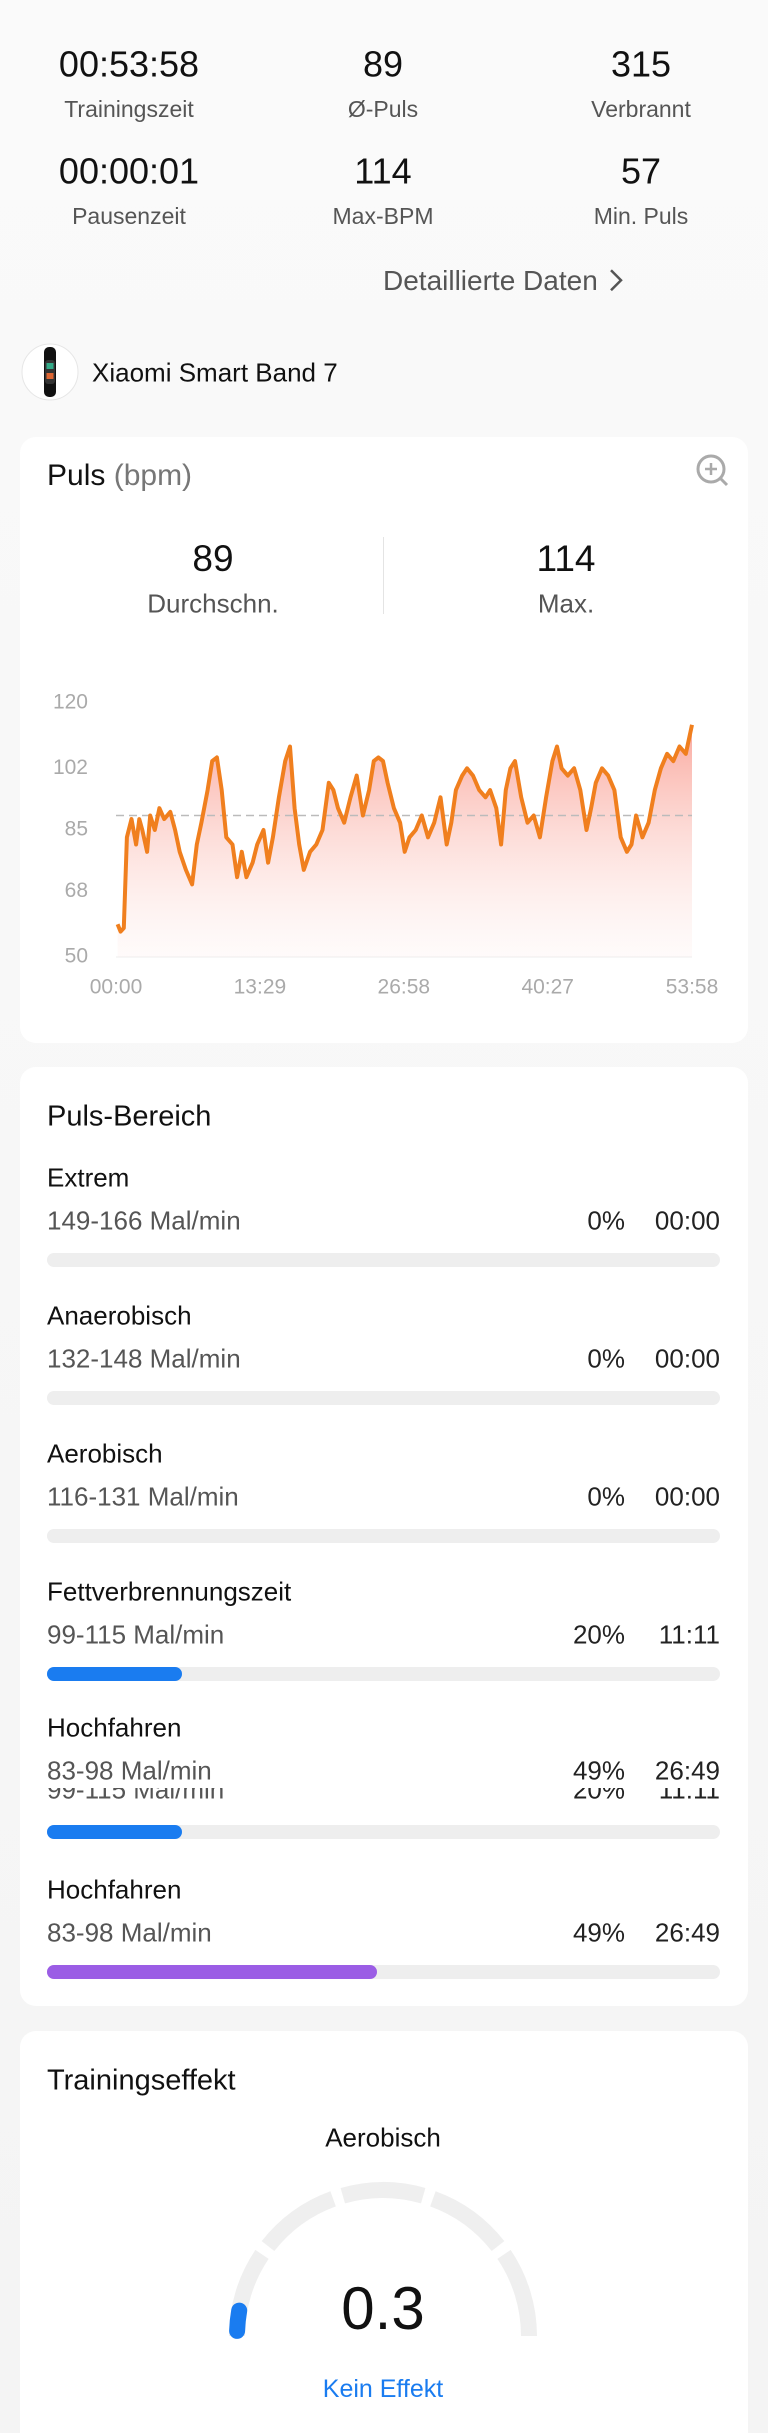  What do you see at coordinates (129, 171) in the screenshot?
I see `stat-value: 00:00:01` at bounding box center [129, 171].